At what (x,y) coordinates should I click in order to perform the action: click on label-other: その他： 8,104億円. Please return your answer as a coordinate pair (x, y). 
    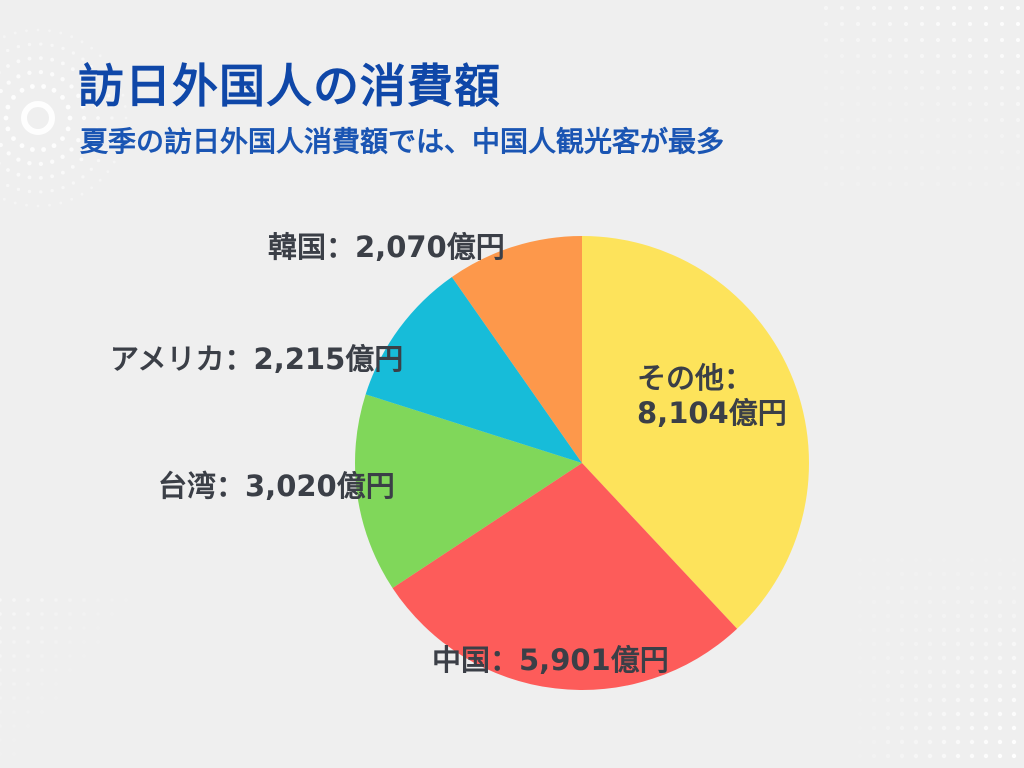
    Looking at the image, I should click on (712, 396).